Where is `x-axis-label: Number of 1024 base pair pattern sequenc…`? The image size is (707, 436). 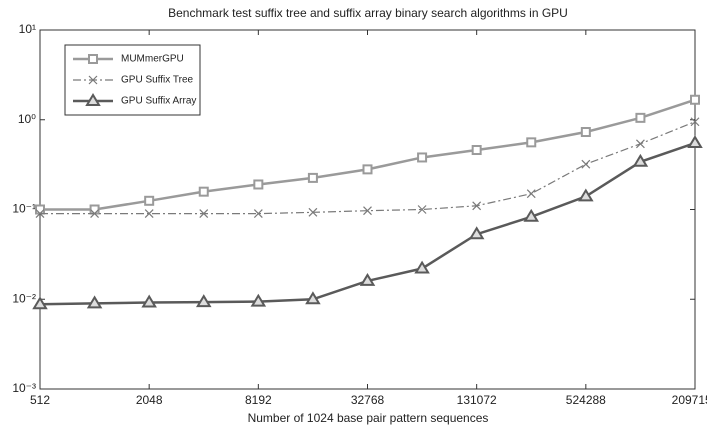
x-axis-label: Number of 1024 base pair pattern sequenc… is located at coordinates (368, 418).